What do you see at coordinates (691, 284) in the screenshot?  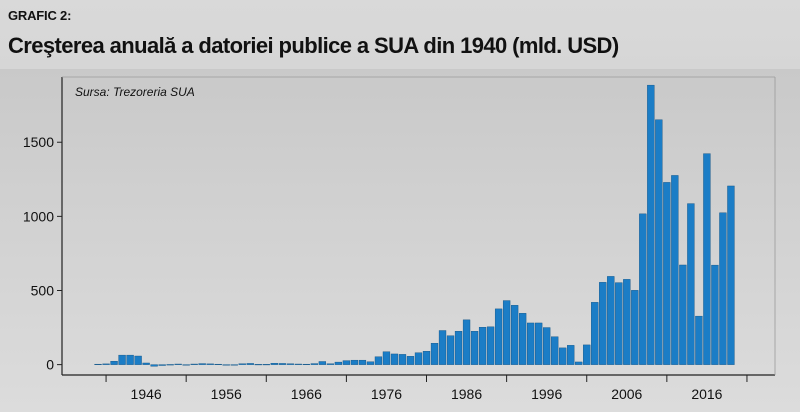 I see `bar-2014` at bounding box center [691, 284].